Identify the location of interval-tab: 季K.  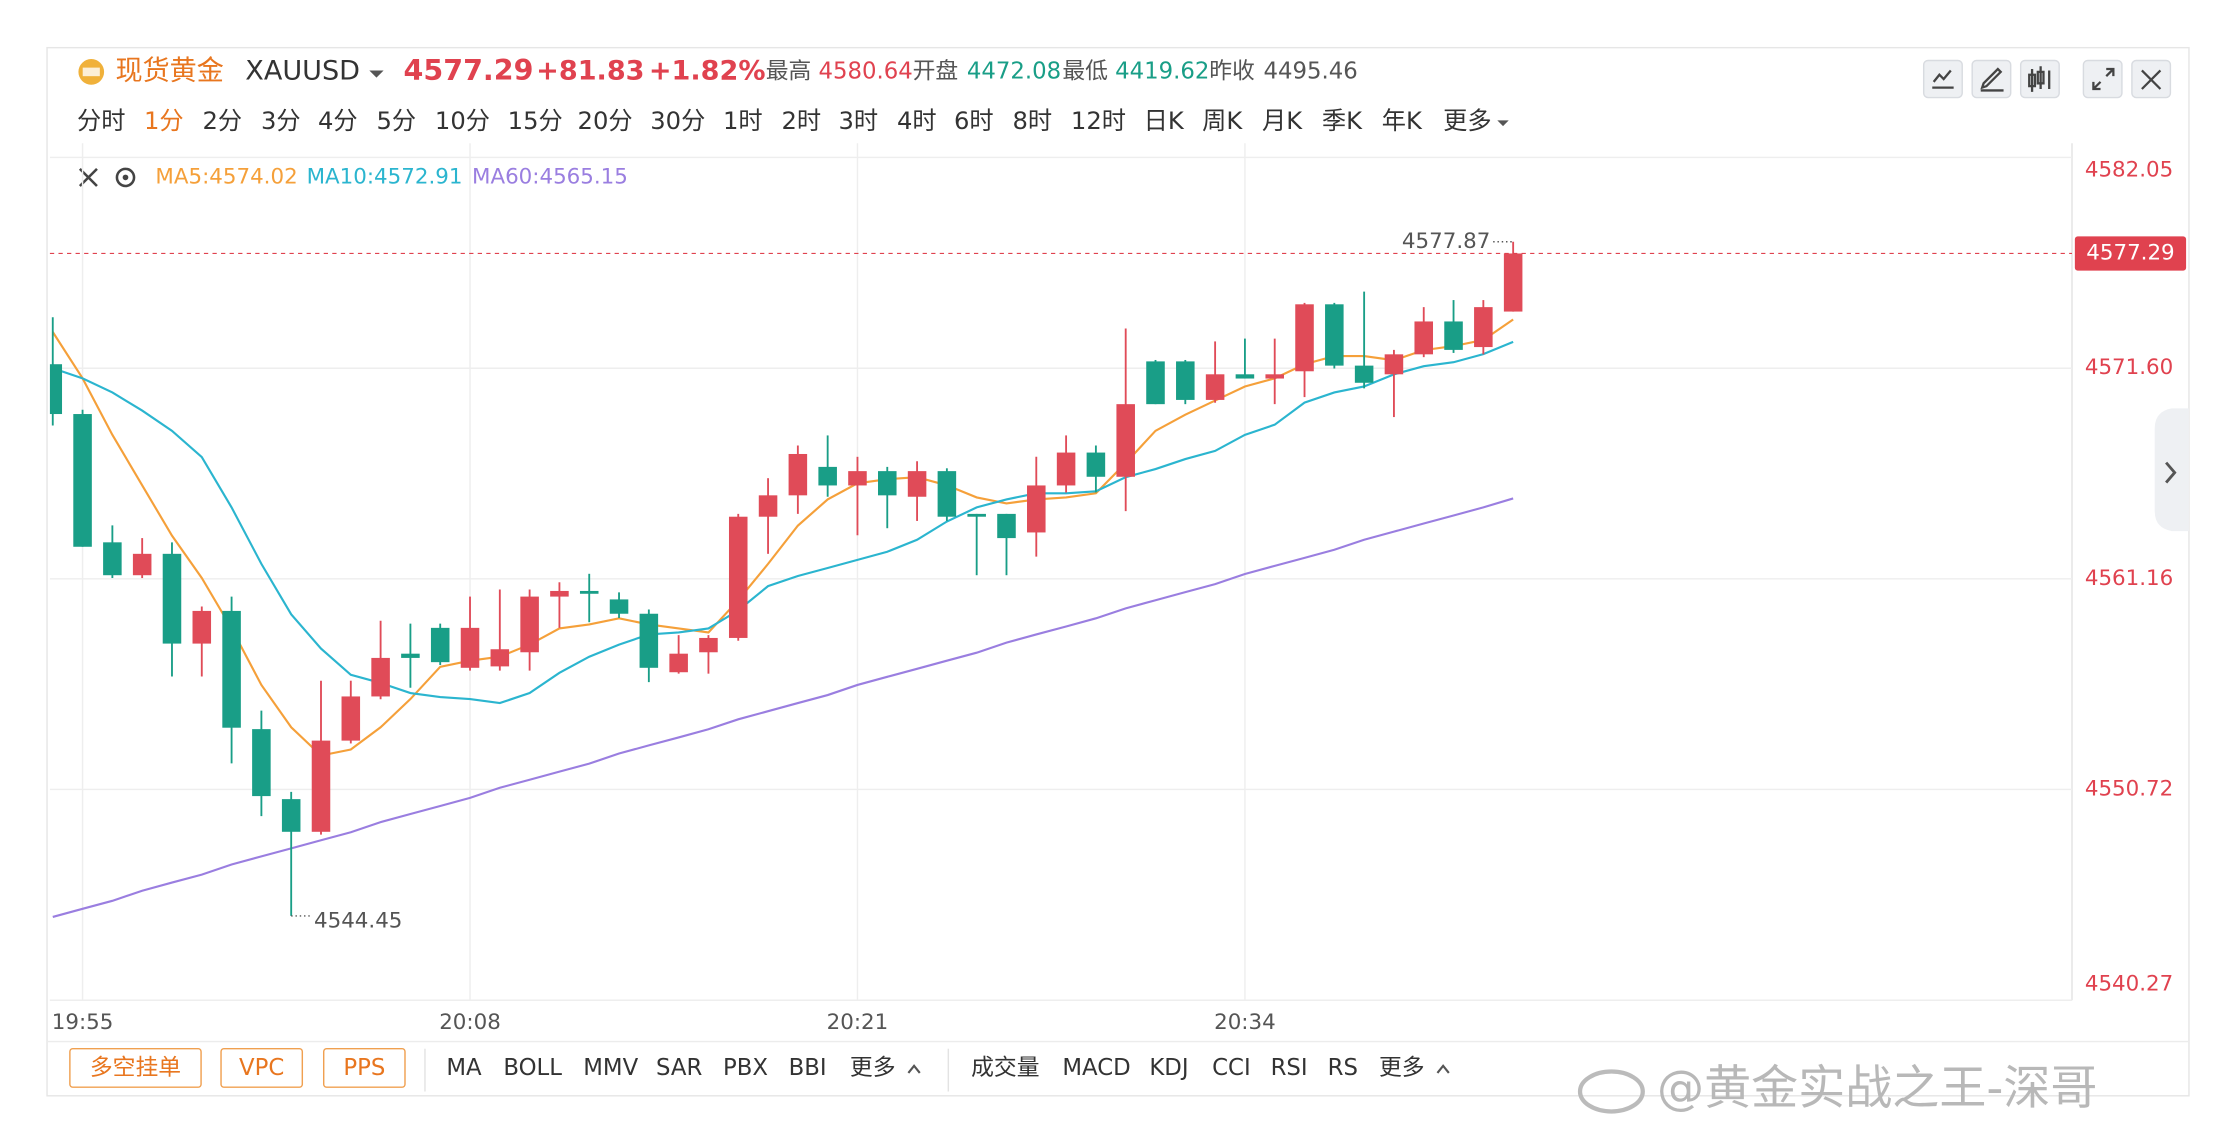
(1342, 120).